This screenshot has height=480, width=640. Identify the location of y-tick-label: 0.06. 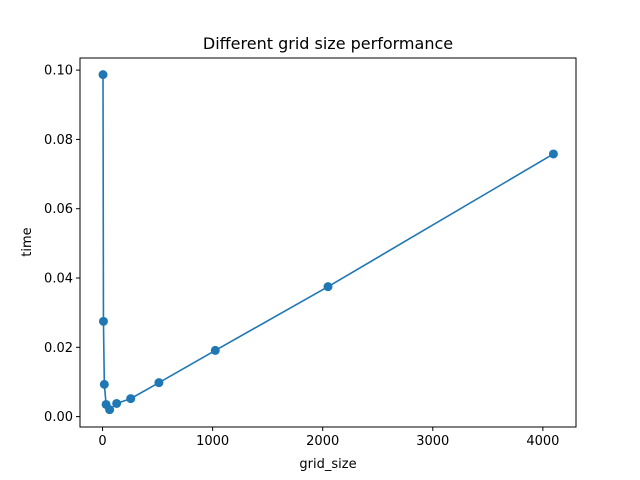
(58, 209).